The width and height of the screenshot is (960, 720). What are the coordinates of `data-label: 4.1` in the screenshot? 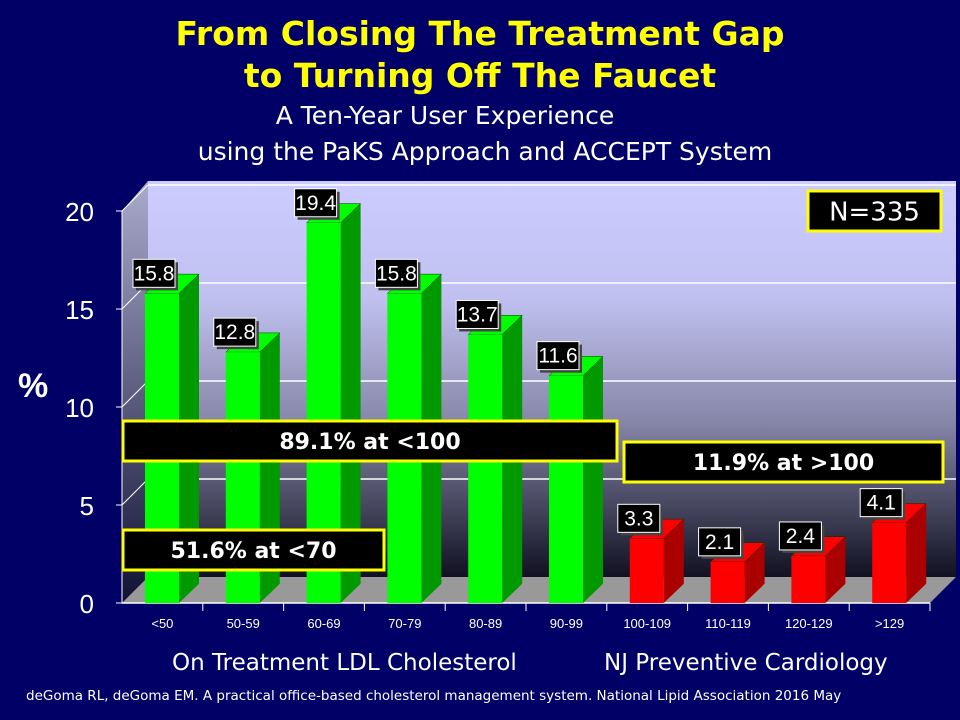 It's located at (881, 503).